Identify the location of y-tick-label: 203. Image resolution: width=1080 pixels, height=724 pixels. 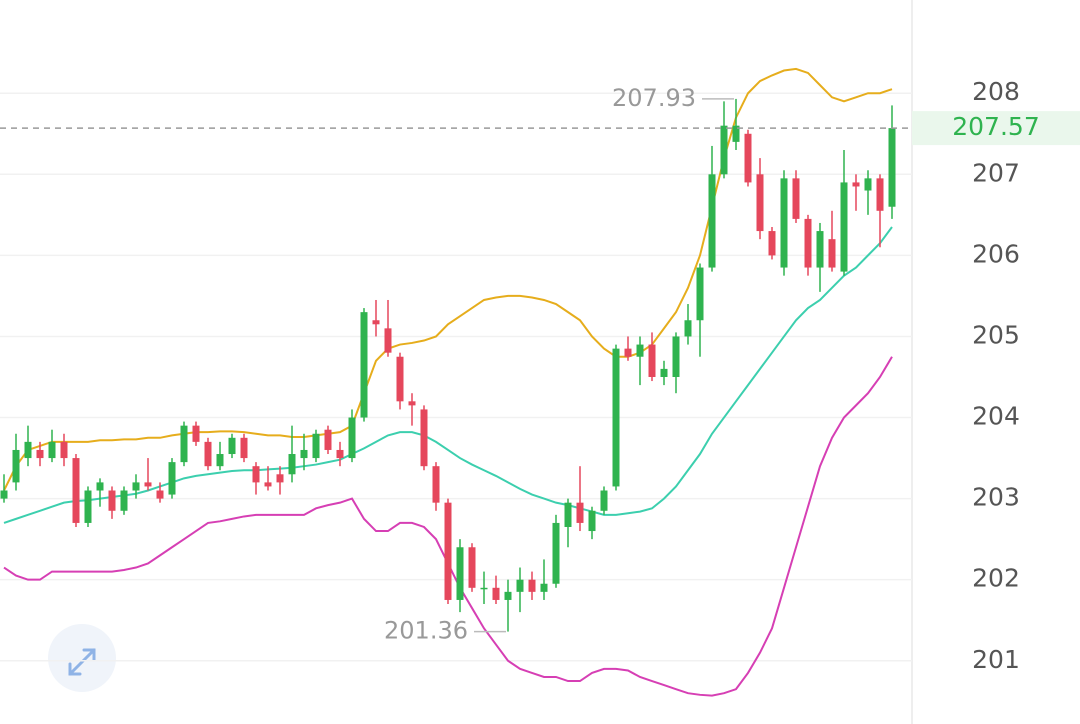
(996, 497).